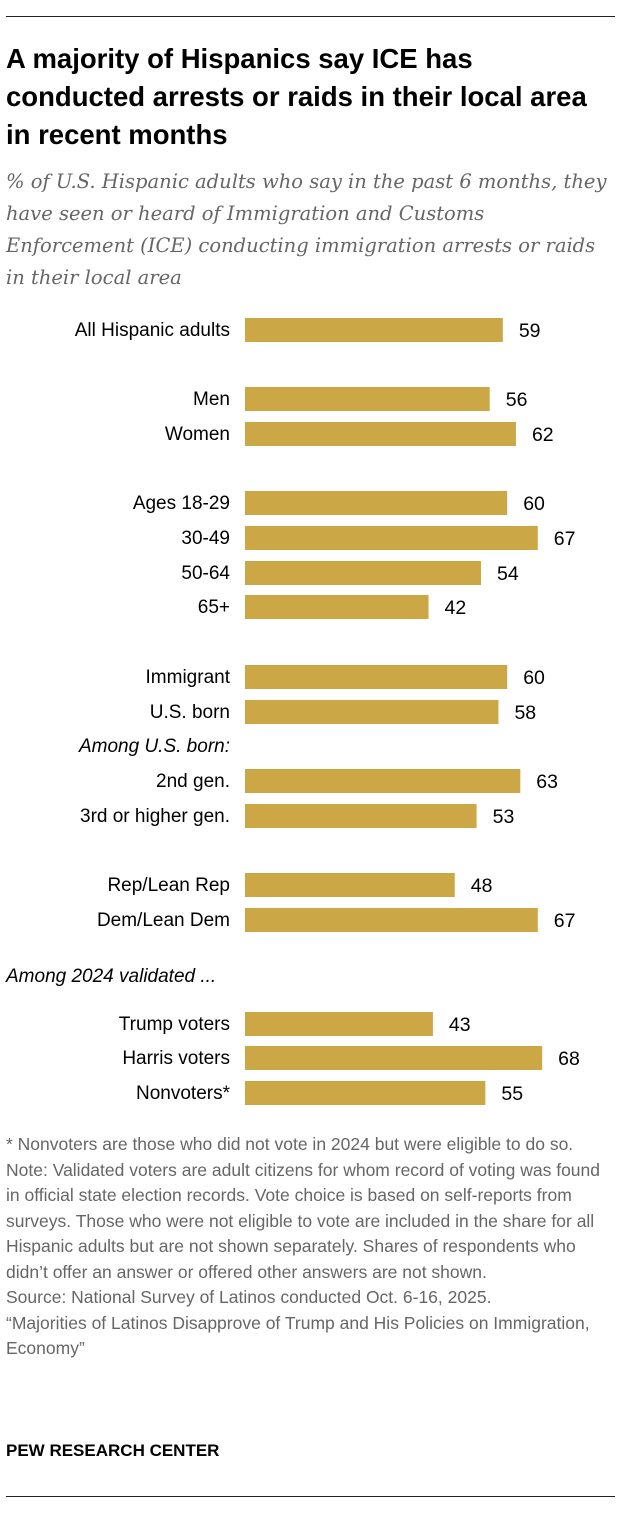 This screenshot has width=620, height=1514. What do you see at coordinates (163, 920) in the screenshot?
I see `category-label-dem-lean-dem: Dem/Lean Dem` at bounding box center [163, 920].